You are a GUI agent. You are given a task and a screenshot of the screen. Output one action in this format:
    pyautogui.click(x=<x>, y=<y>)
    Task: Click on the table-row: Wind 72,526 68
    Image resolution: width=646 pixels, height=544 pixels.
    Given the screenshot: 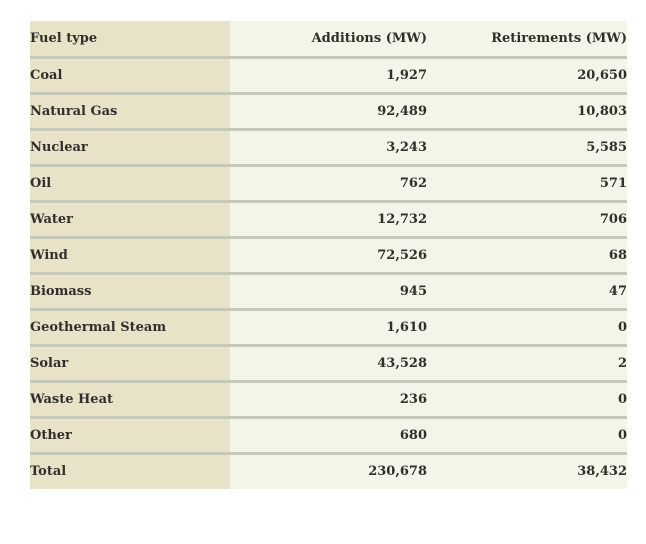 What is the action you would take?
    pyautogui.click(x=328, y=254)
    